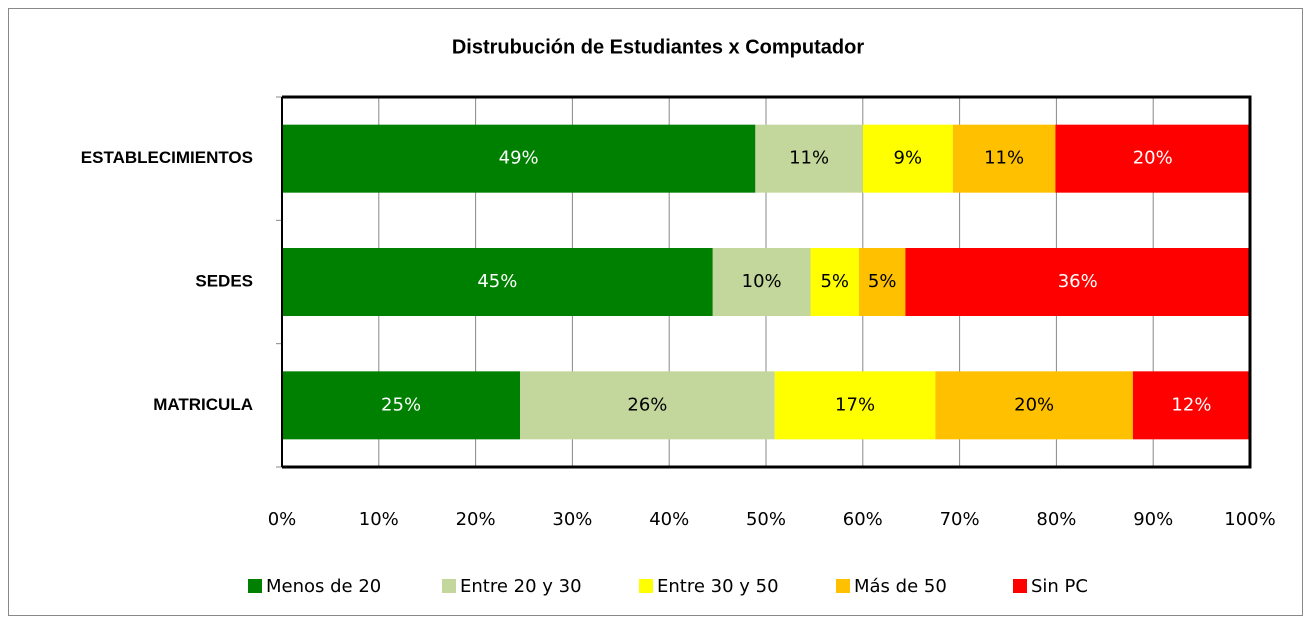  Describe the element at coordinates (203, 404) in the screenshot. I see `y-tick-label: MATRICULA` at that location.